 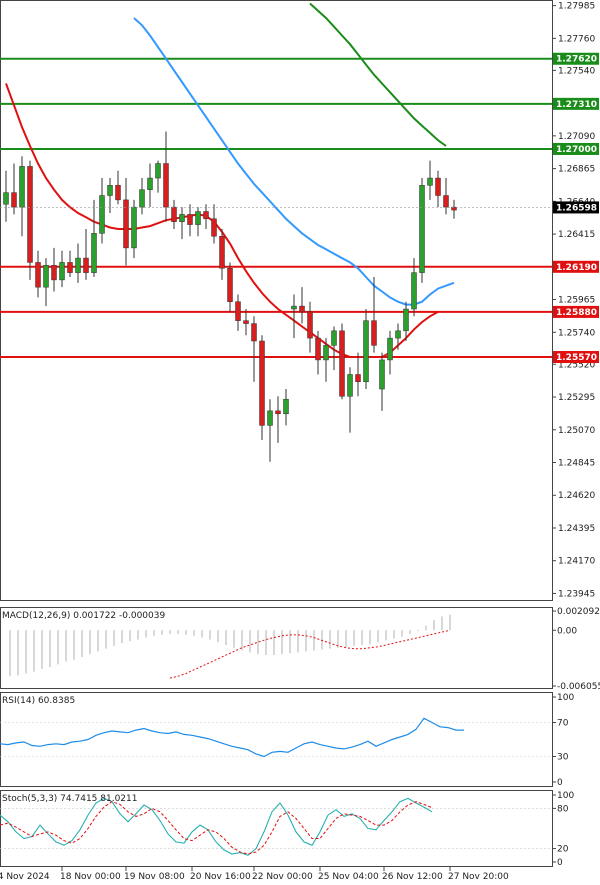 I want to click on stoch-tick-label-2: 20, so click(x=563, y=850).